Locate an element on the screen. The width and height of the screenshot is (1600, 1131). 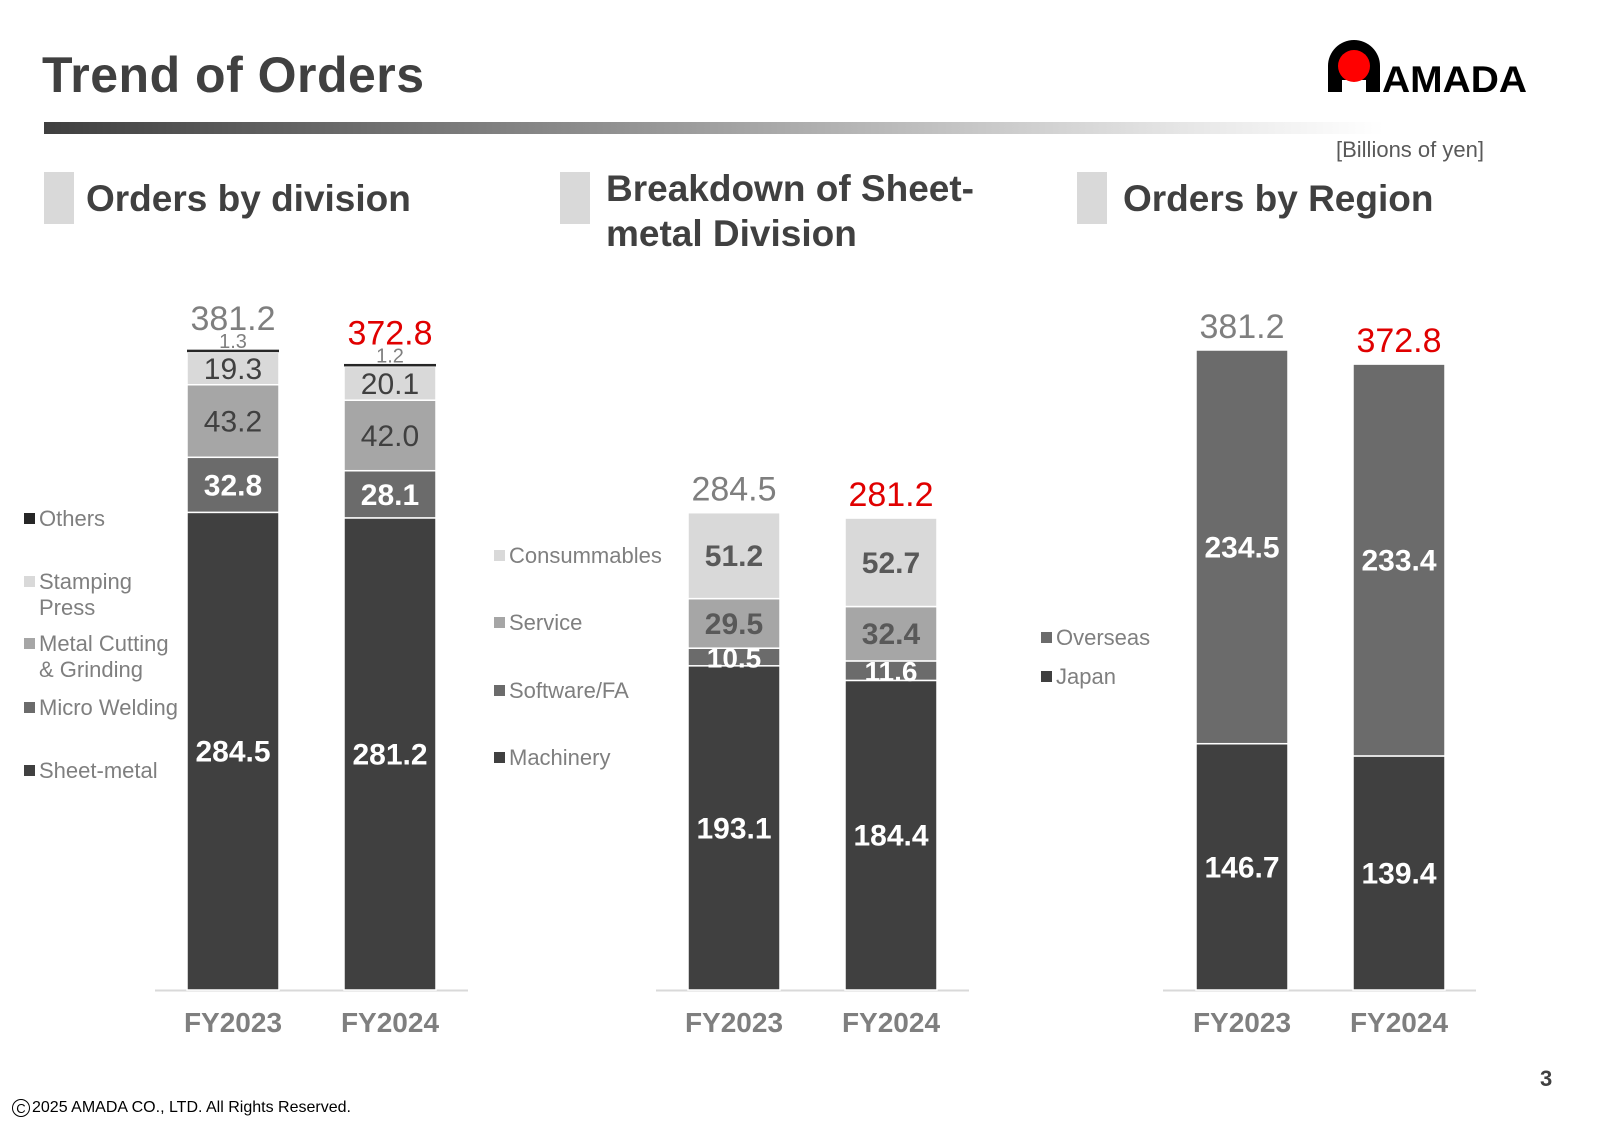
orders-by-division-legend-label: Others is located at coordinates (72, 518).